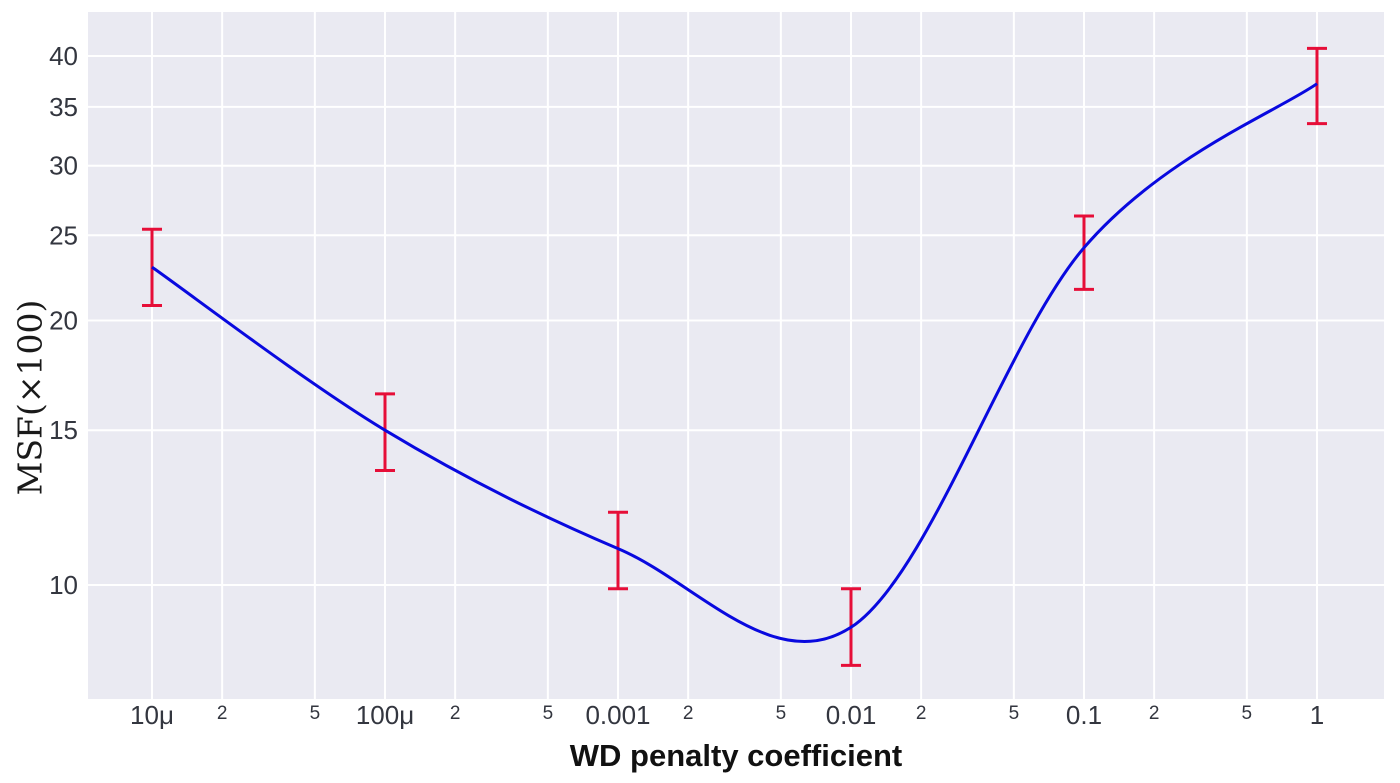  What do you see at coordinates (1317, 715) in the screenshot?
I see `x-tick-label: 1` at bounding box center [1317, 715].